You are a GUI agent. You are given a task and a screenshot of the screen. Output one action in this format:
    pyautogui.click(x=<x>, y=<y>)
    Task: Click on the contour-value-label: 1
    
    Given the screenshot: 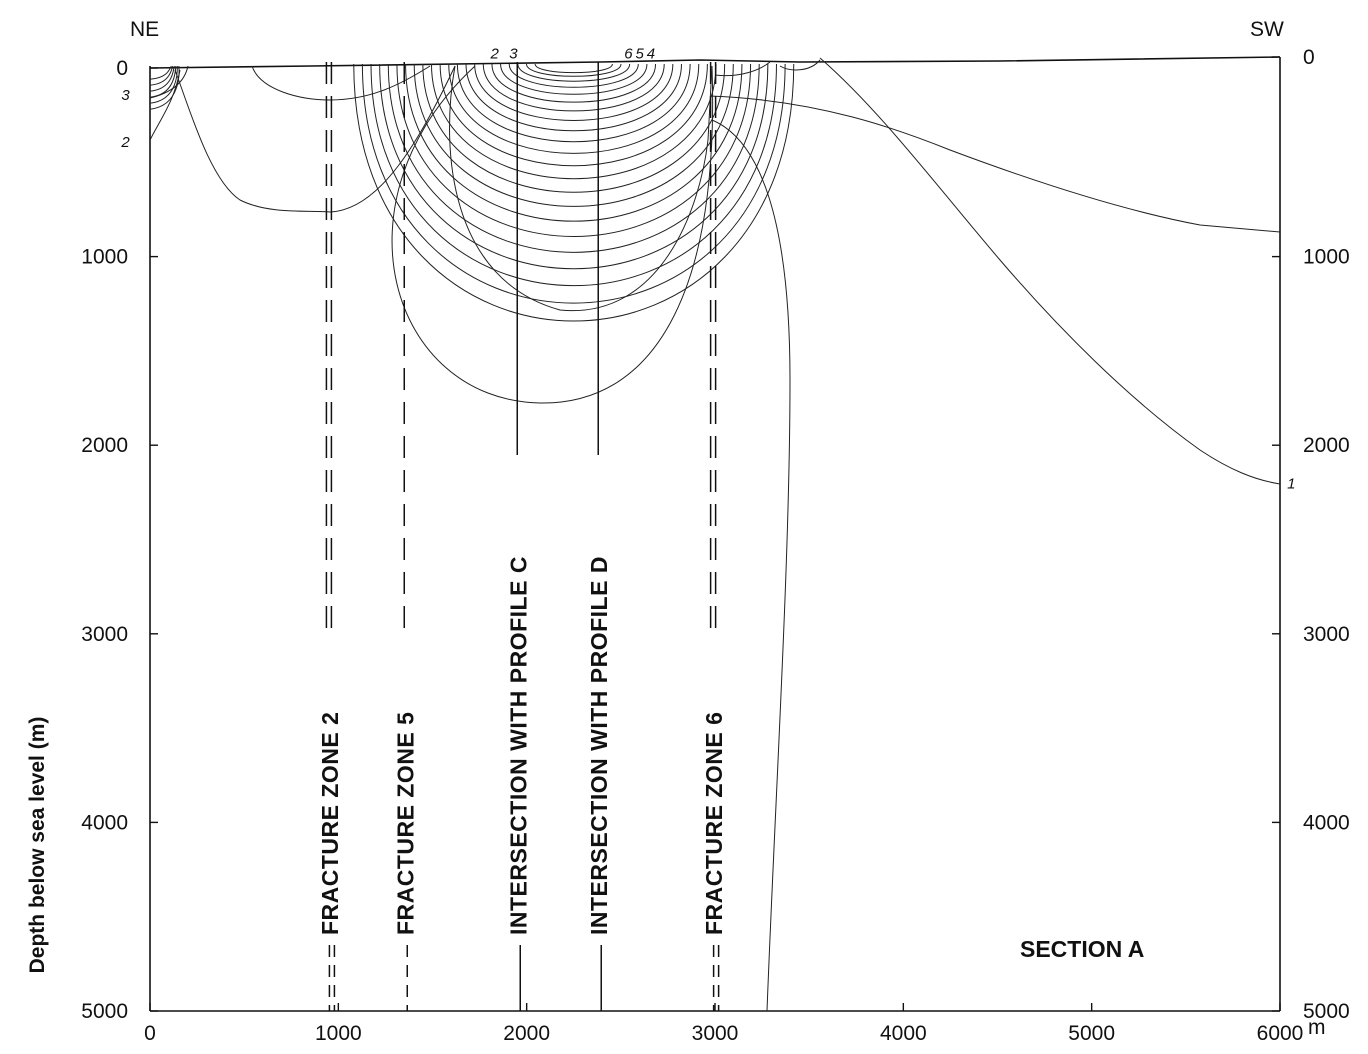 What is the action you would take?
    pyautogui.click(x=1291, y=484)
    